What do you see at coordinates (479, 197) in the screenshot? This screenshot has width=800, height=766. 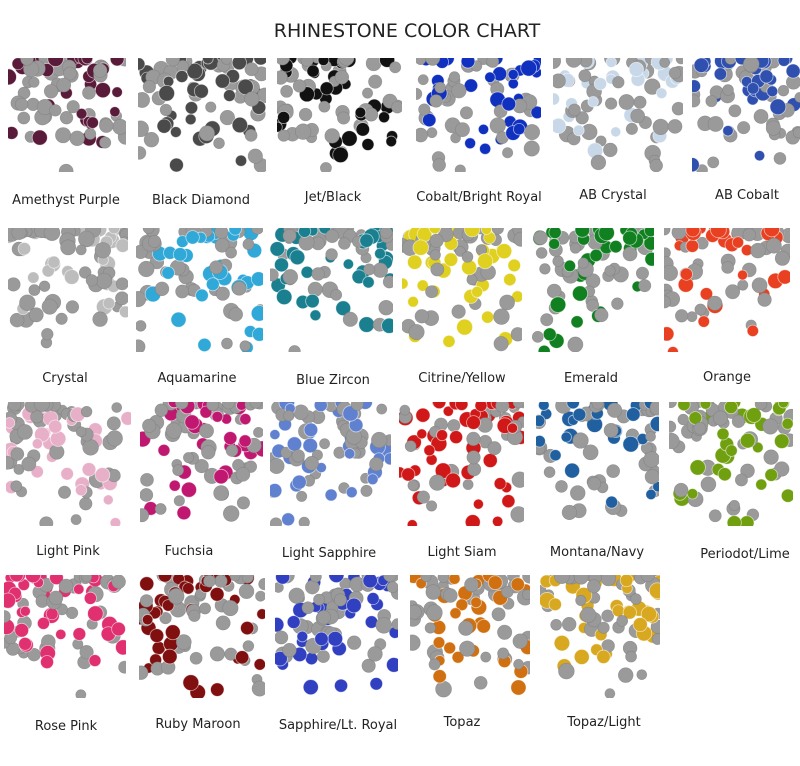 I see `swatch-label: Cobalt/Bright Royal` at bounding box center [479, 197].